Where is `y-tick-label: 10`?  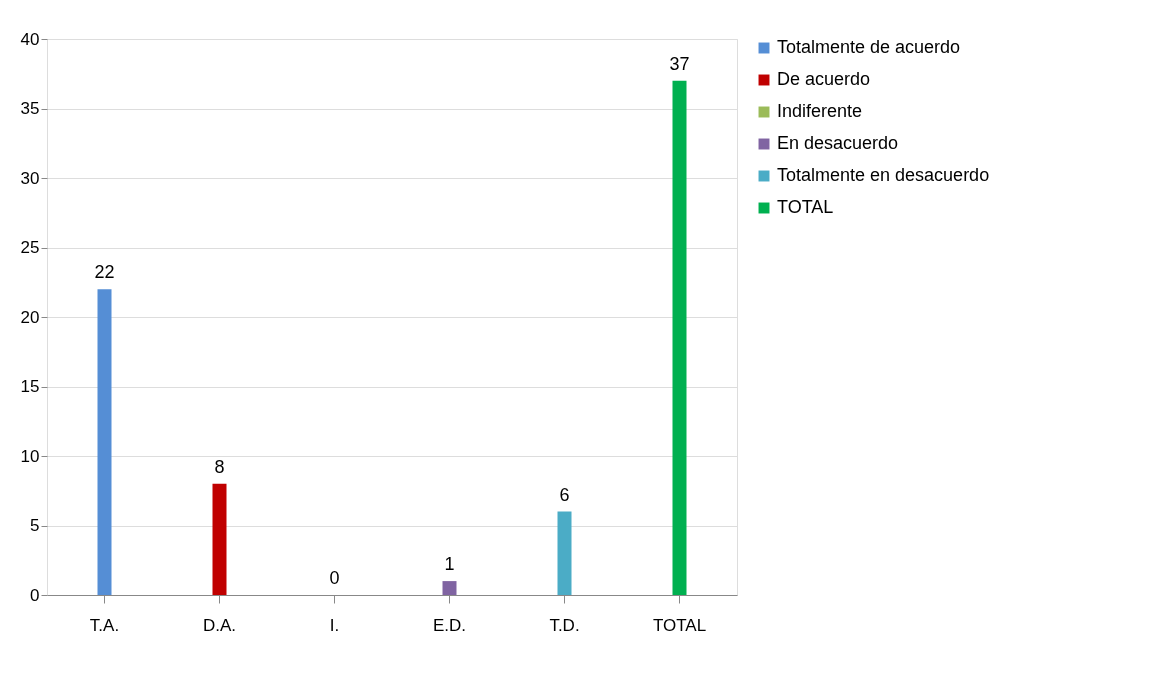
y-tick-label: 10 is located at coordinates (30, 456).